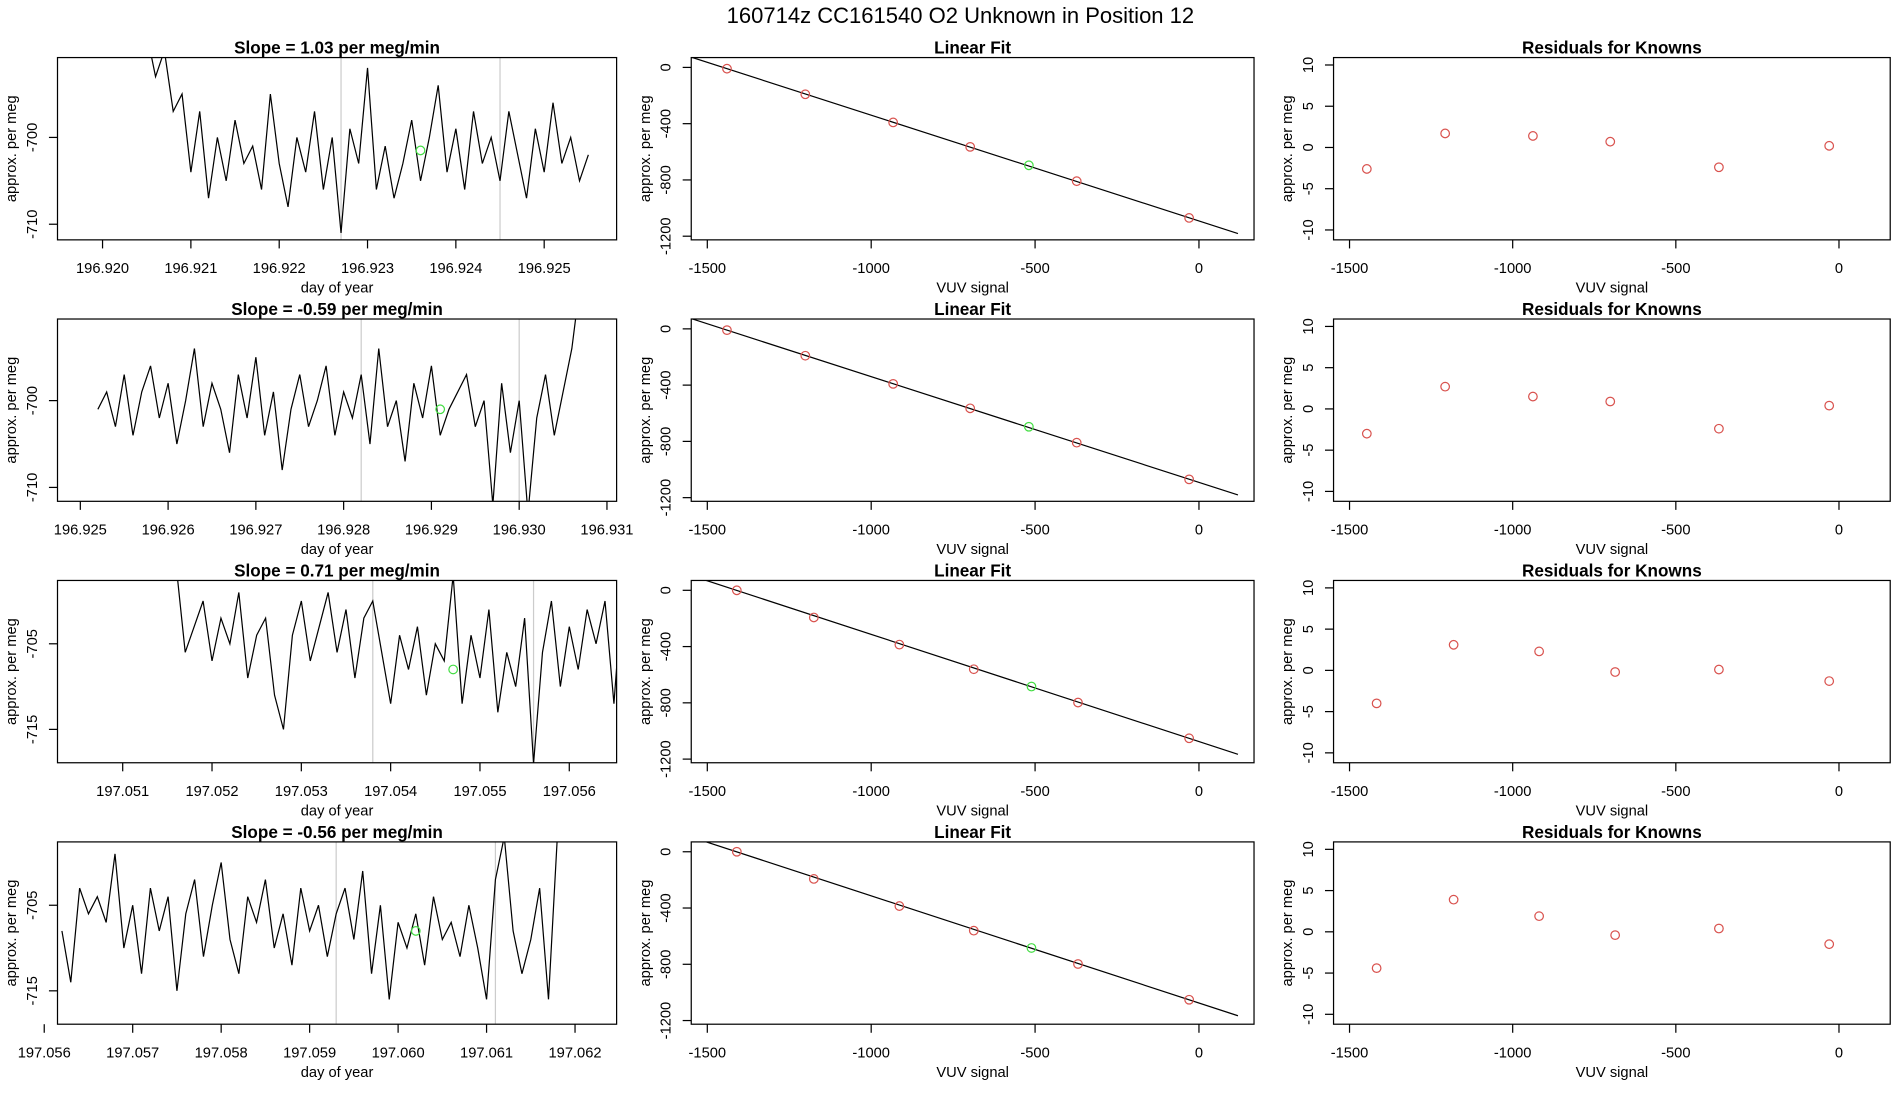 This screenshot has width=1900, height=1100. Describe the element at coordinates (33, 990) in the screenshot. I see `y-tick-label: -715` at that location.